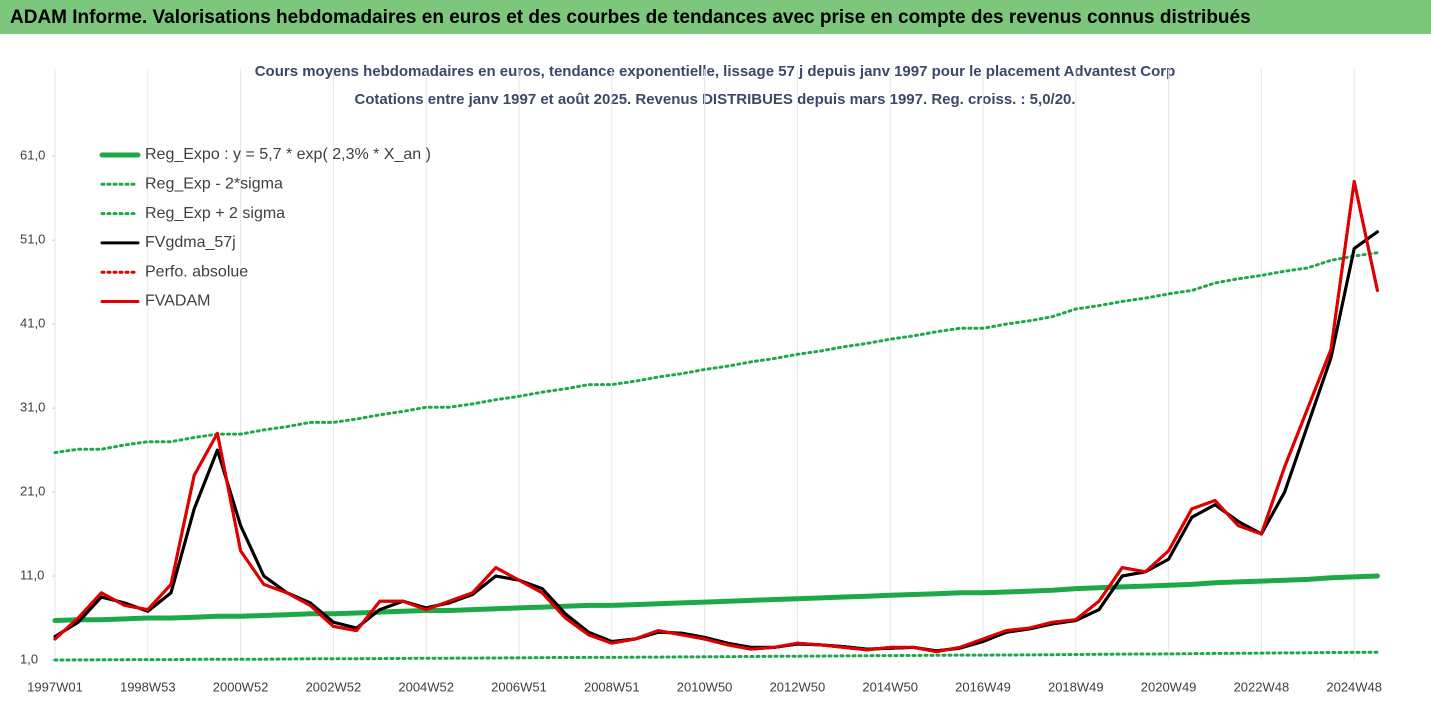 The image size is (1431, 718). I want to click on x-tick-label: 2018W49, so click(1076, 686).